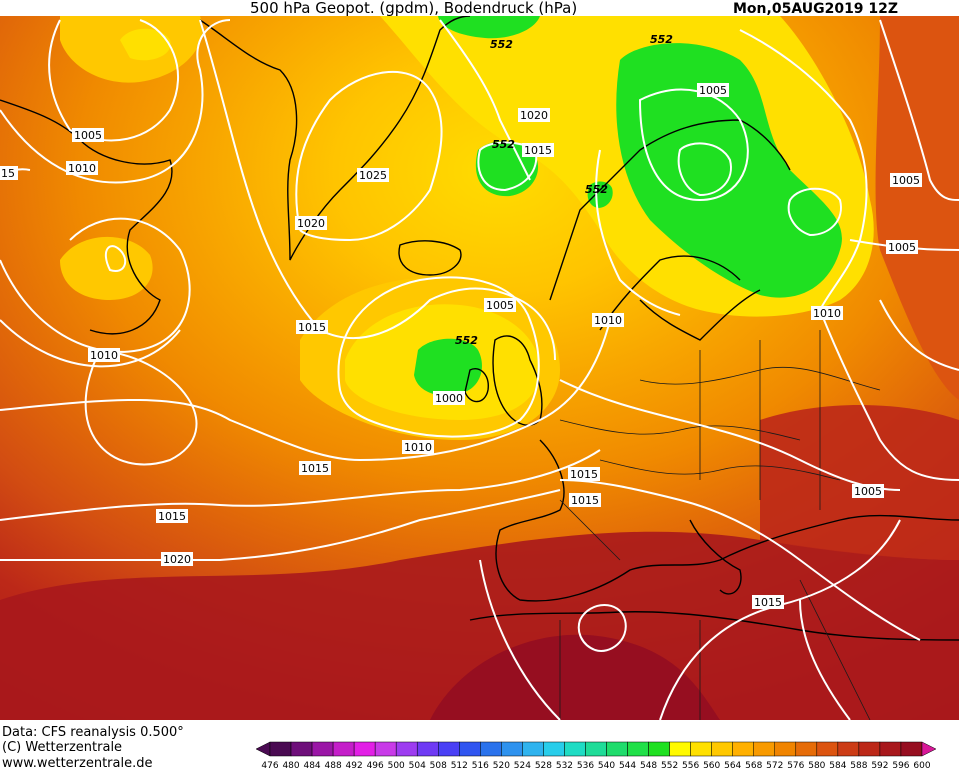 The image size is (959, 774). What do you see at coordinates (543, 765) in the screenshot?
I see `colorbar-tick-label: 528` at bounding box center [543, 765].